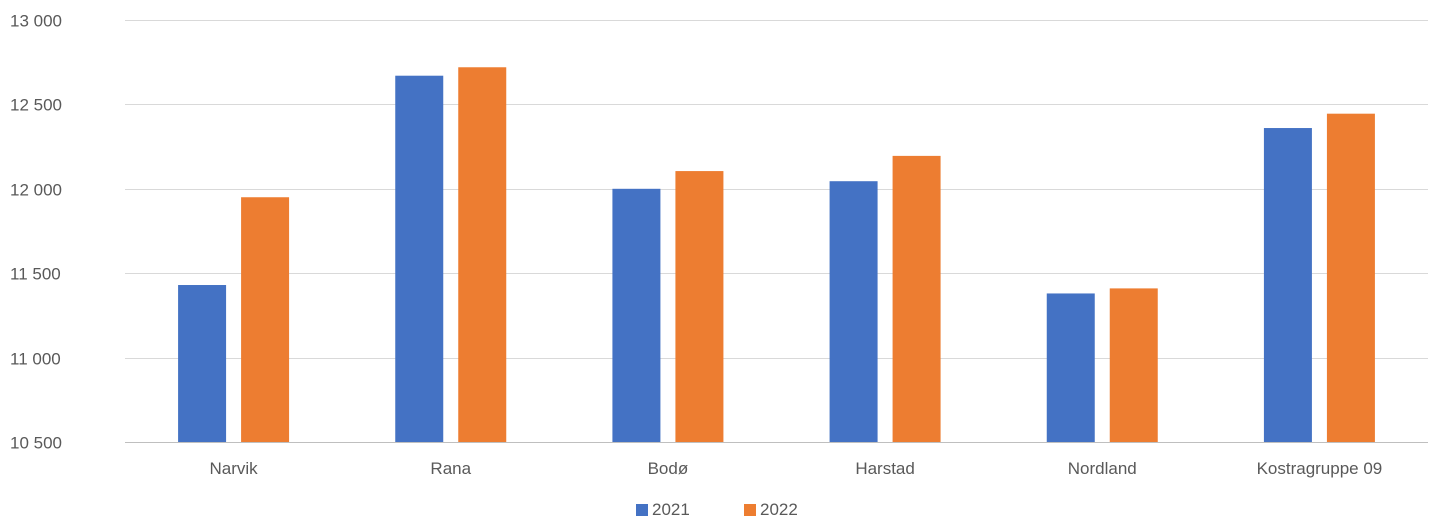 Image resolution: width=1431 pixels, height=523 pixels. What do you see at coordinates (36, 443) in the screenshot?
I see `y-tick-label: 10 500` at bounding box center [36, 443].